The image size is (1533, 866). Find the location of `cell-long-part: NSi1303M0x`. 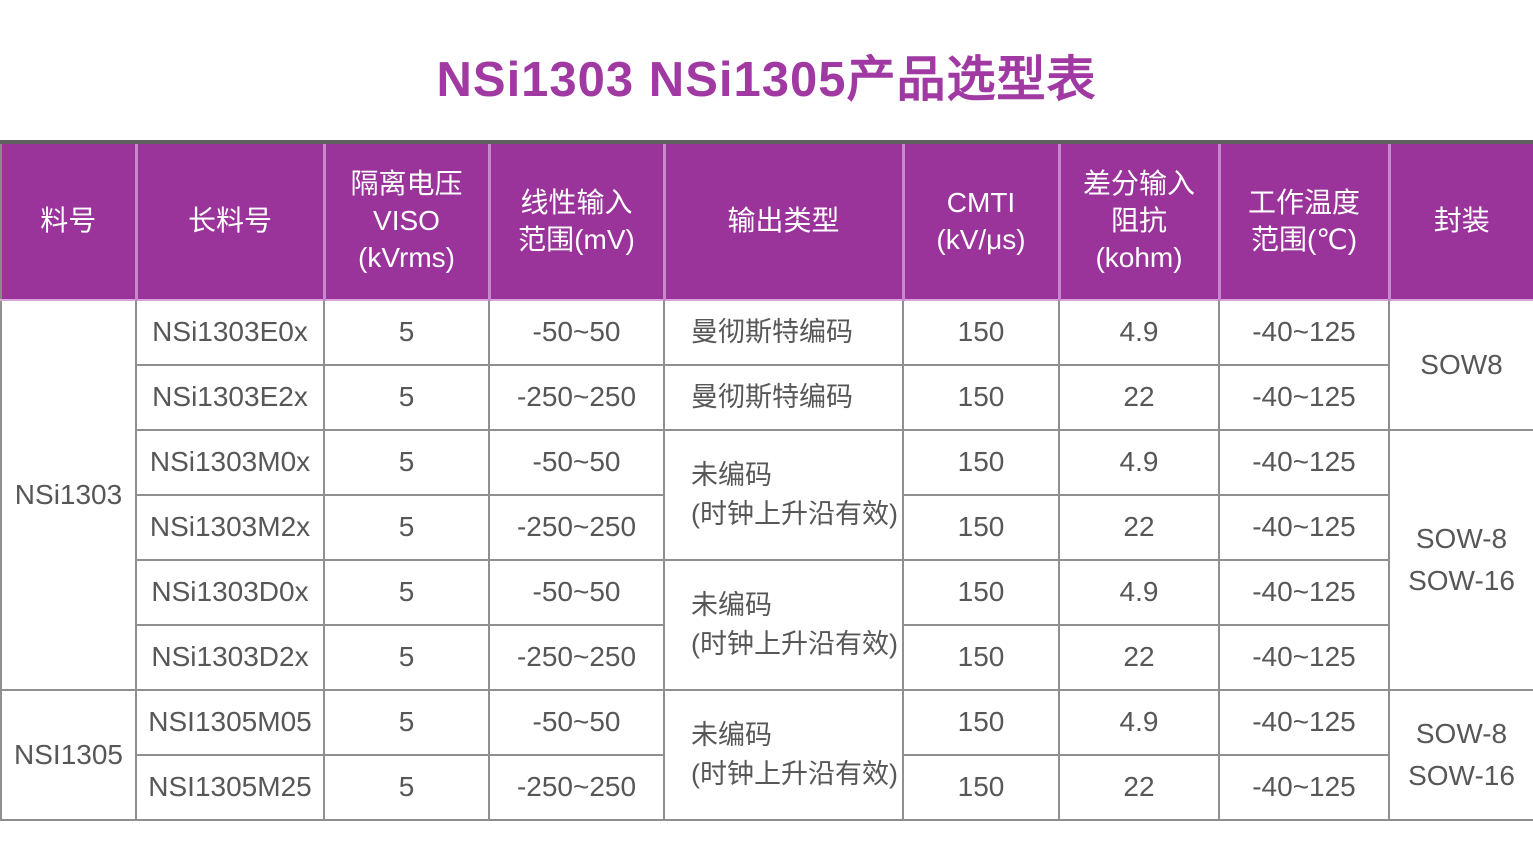

cell-long-part: NSi1303M0x is located at coordinates (230, 462).